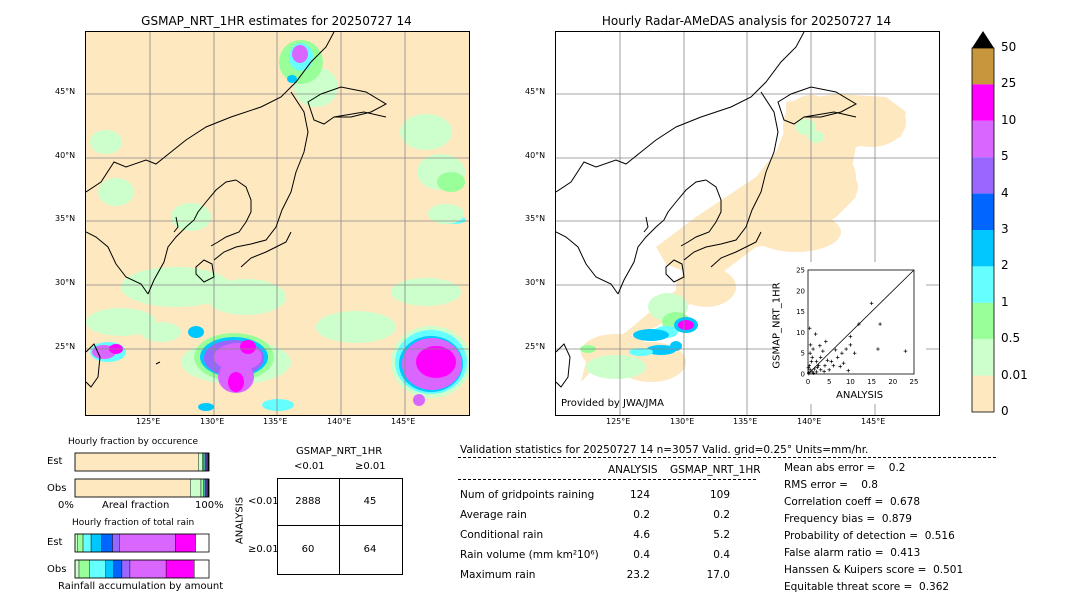  Describe the element at coordinates (618, 421) in the screenshot. I see `right-lon-label: 125°E` at that location.